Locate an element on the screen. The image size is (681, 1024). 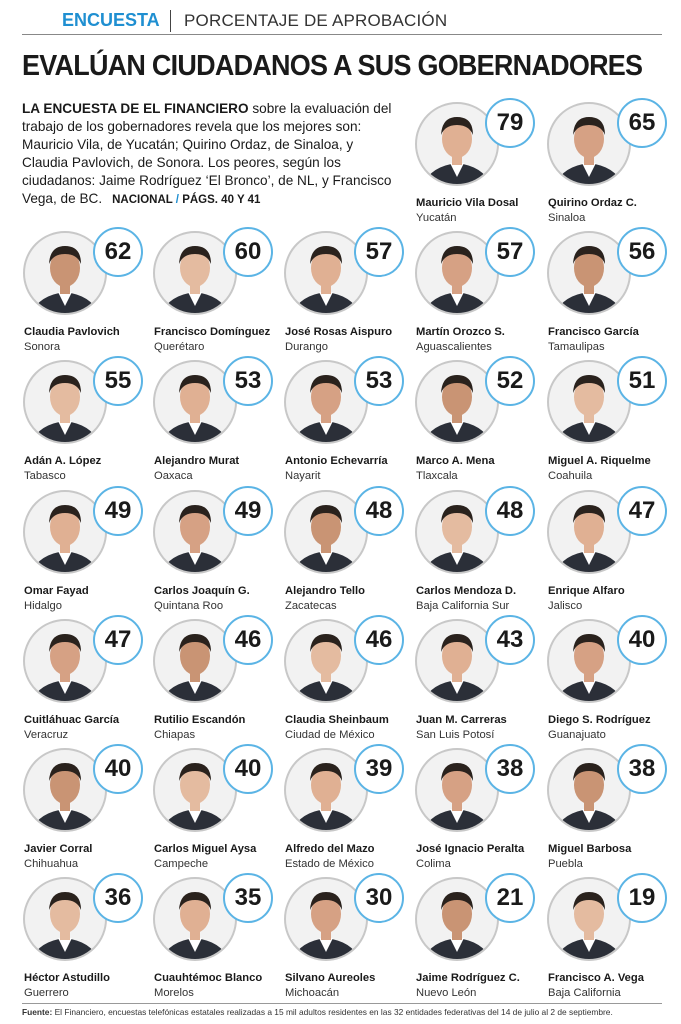
governor-name: Francisco A. Vega is located at coordinates (596, 978).